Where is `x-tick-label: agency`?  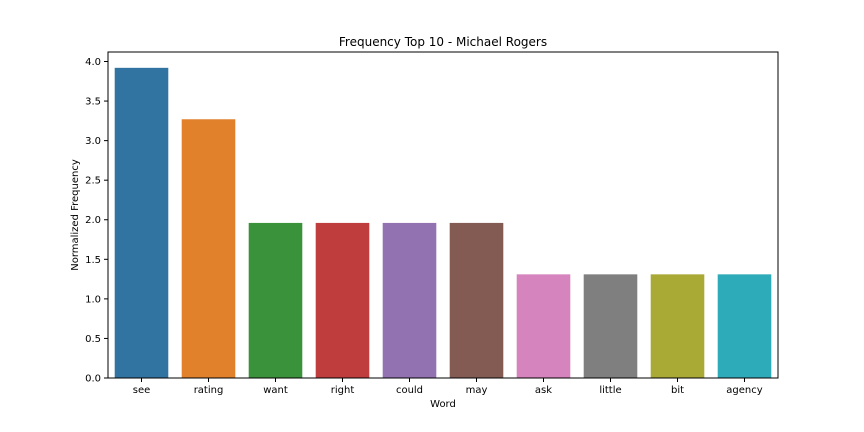
x-tick-label: agency is located at coordinates (744, 390).